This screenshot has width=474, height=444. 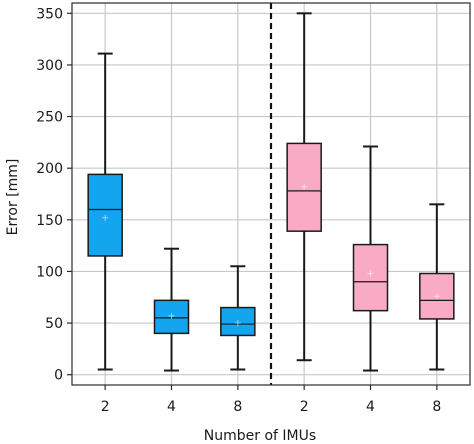 I want to click on x-axis-title: Number of IMUs, so click(x=260, y=436).